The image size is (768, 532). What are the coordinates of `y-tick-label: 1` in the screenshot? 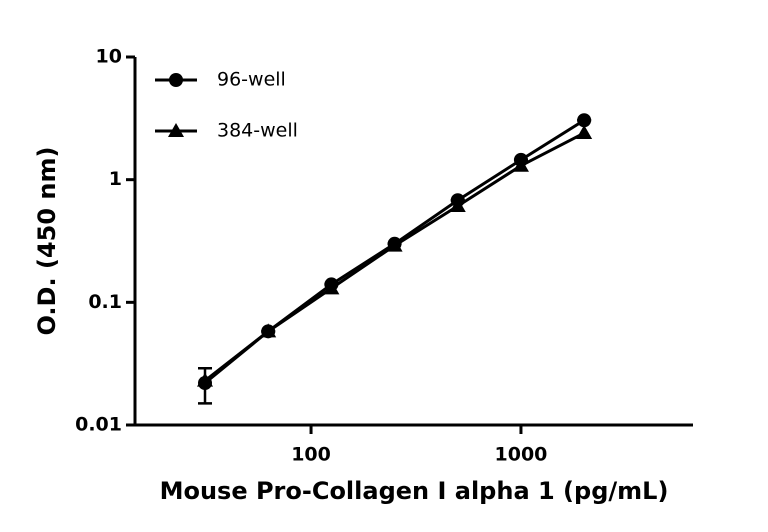 It's located at (115, 179).